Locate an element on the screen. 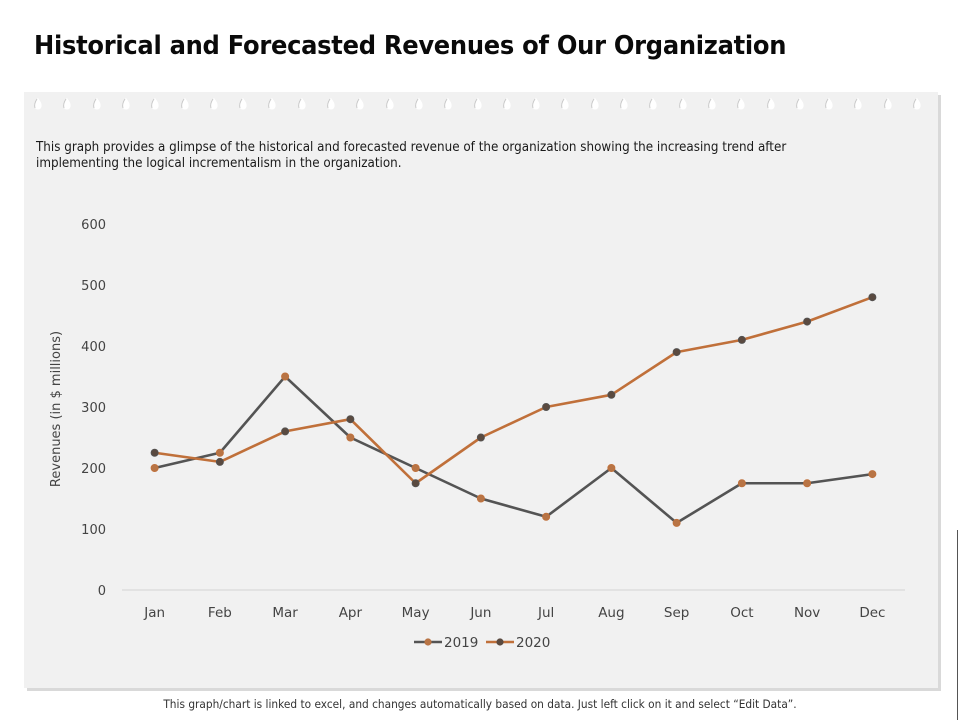  data-point-2019-feb is located at coordinates (219, 452).